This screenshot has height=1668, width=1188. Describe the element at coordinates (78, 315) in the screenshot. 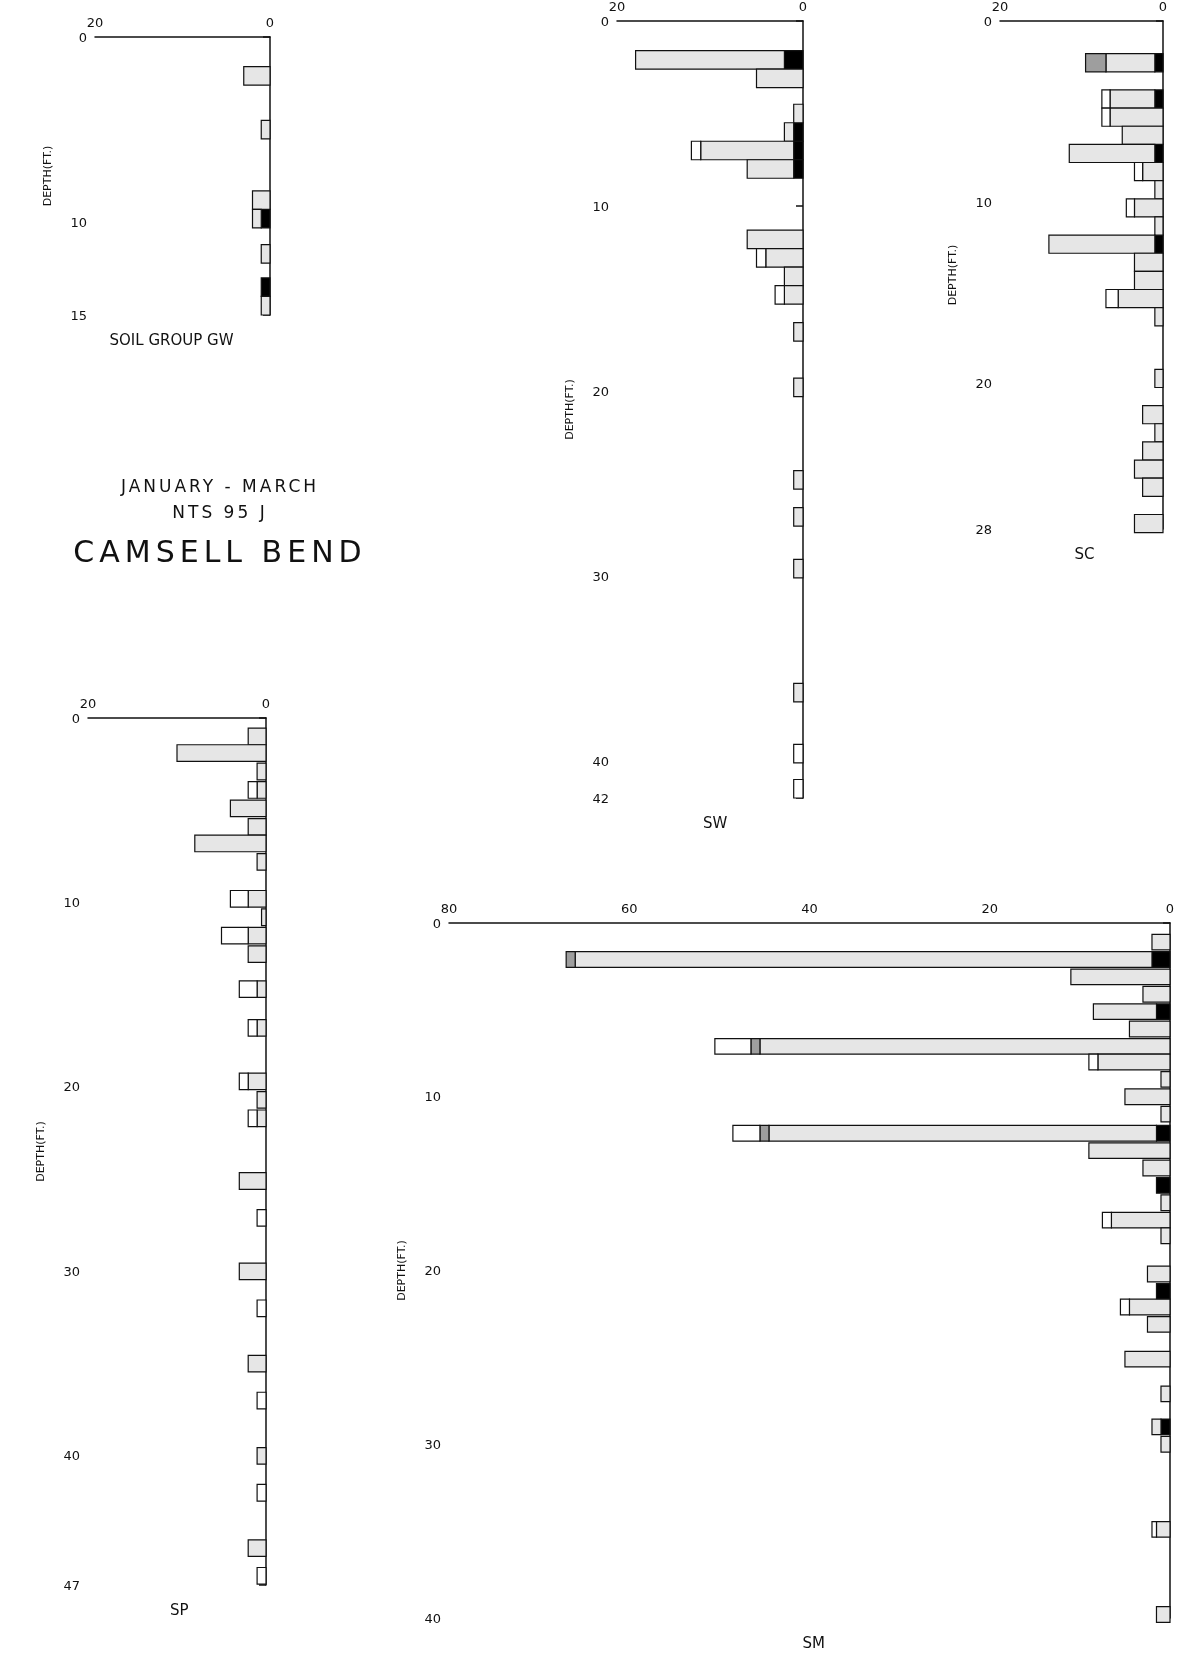

I see `y-tick-label: 15` at that location.